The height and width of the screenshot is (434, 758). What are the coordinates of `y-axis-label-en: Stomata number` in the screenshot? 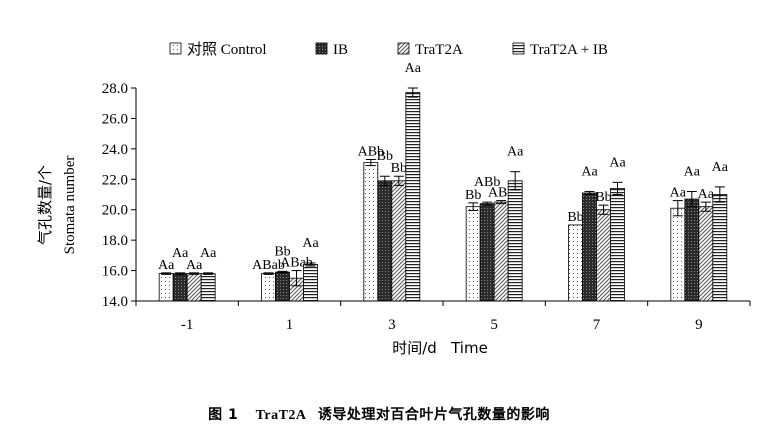 It's located at (70, 205).